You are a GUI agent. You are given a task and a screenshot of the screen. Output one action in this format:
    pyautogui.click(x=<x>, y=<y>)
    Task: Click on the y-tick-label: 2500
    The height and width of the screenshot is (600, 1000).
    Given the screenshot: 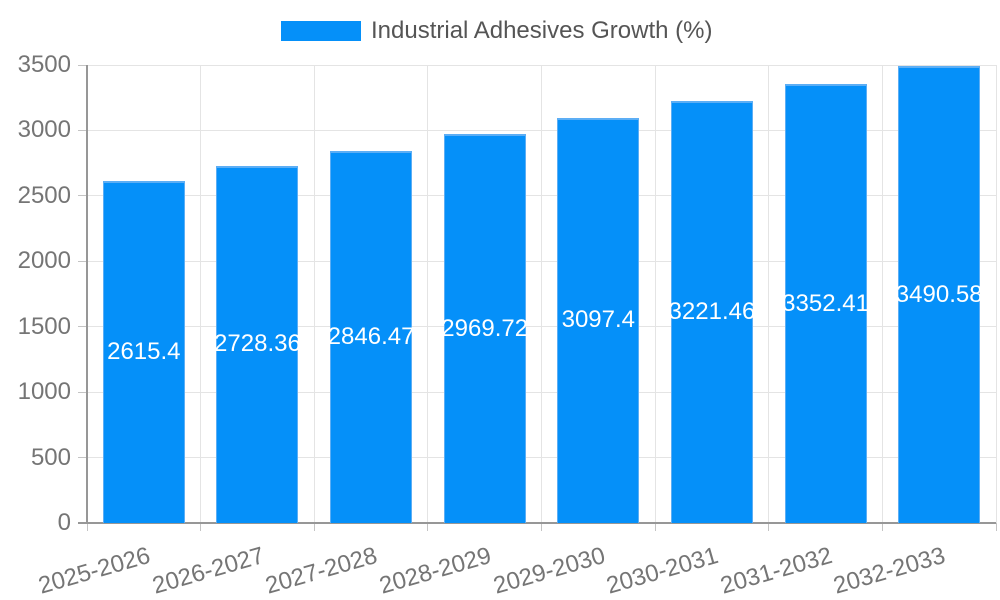 What is the action you would take?
    pyautogui.click(x=44, y=195)
    